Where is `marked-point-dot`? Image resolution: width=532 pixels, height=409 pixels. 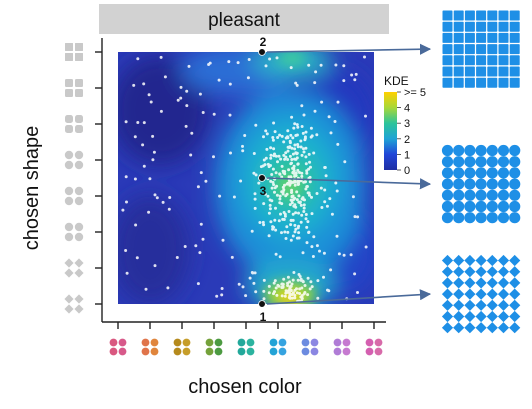 marked-point-dot is located at coordinates (262, 304).